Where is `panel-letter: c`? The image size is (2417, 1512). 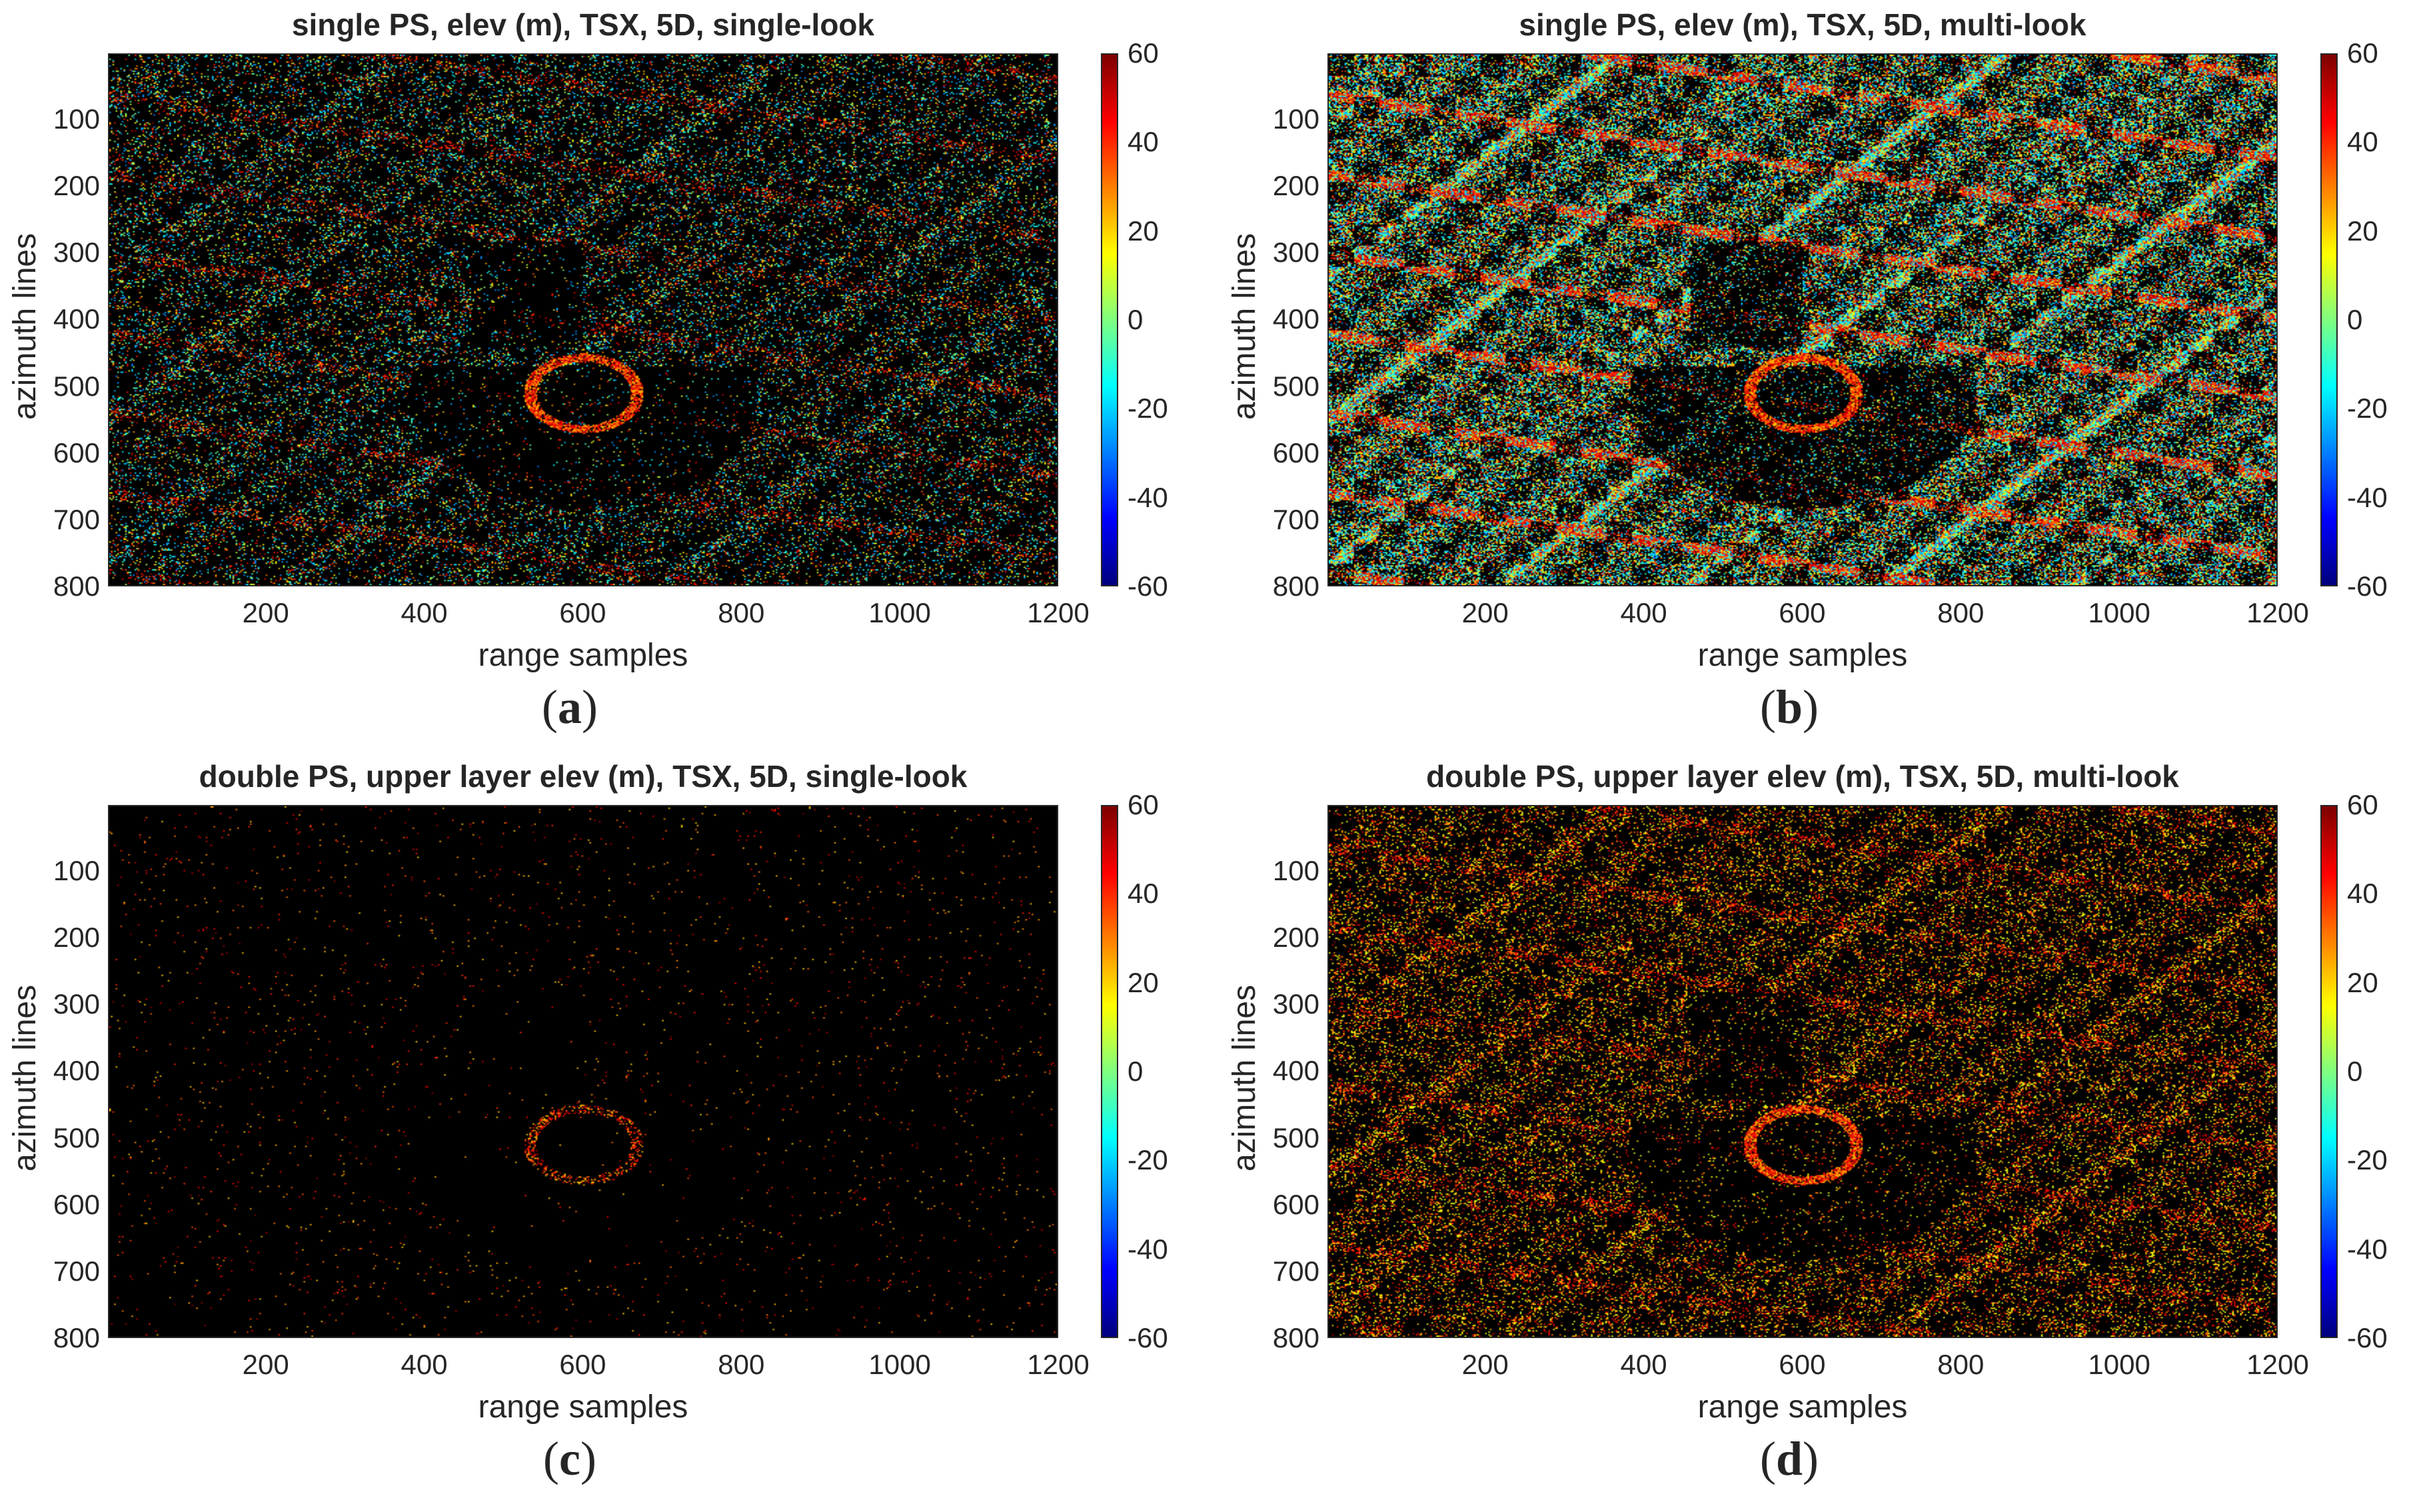 panel-letter: c is located at coordinates (569, 1458).